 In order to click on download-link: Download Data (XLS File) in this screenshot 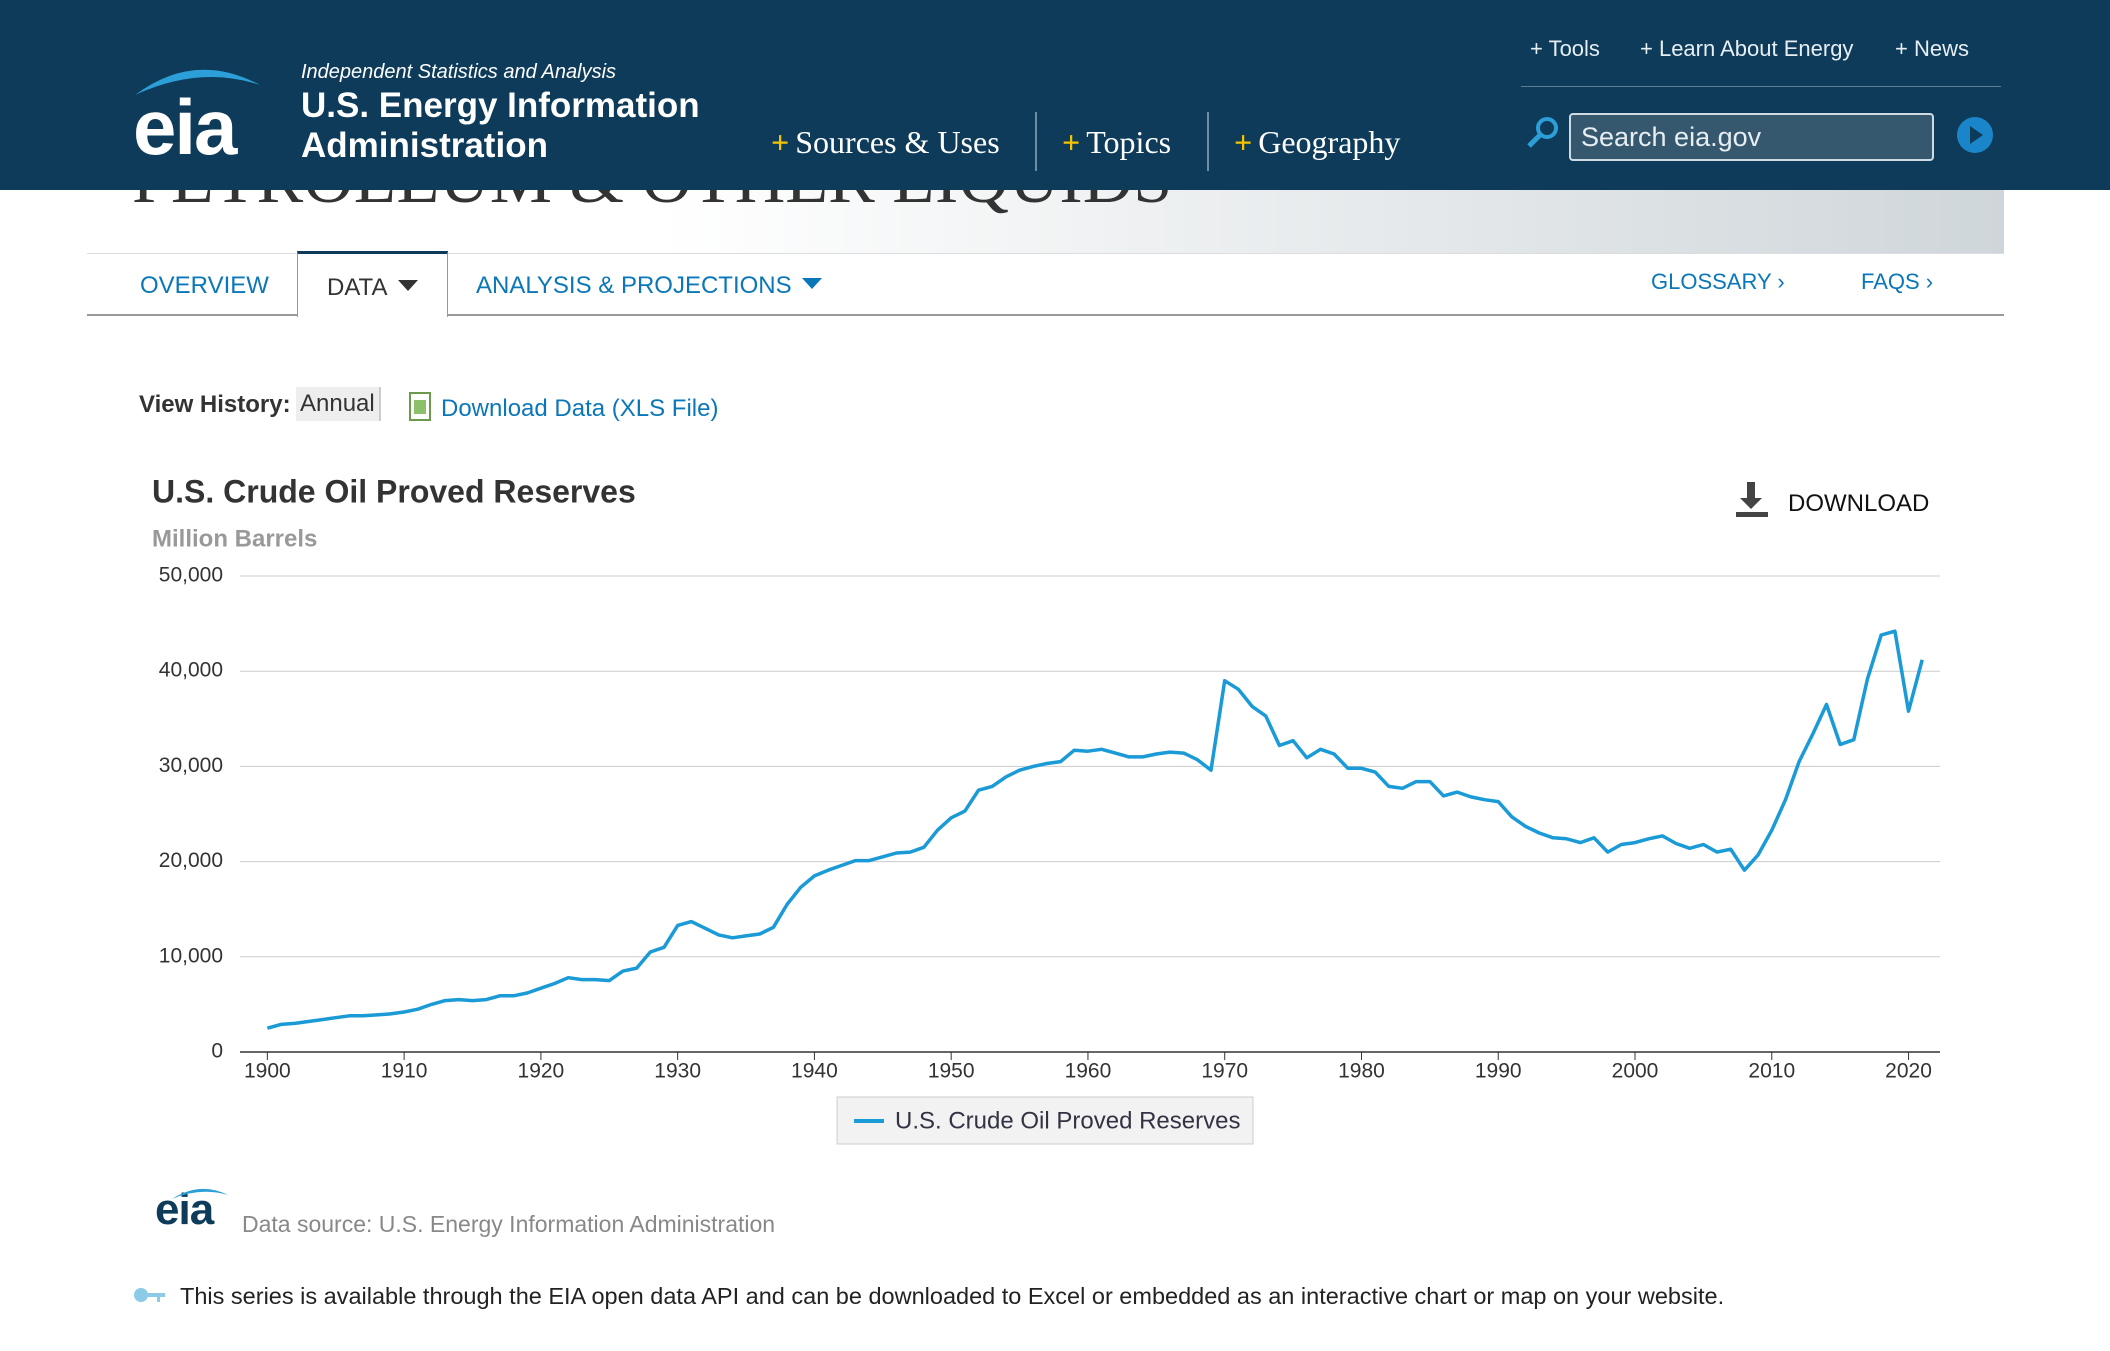, I will do `click(580, 408)`.